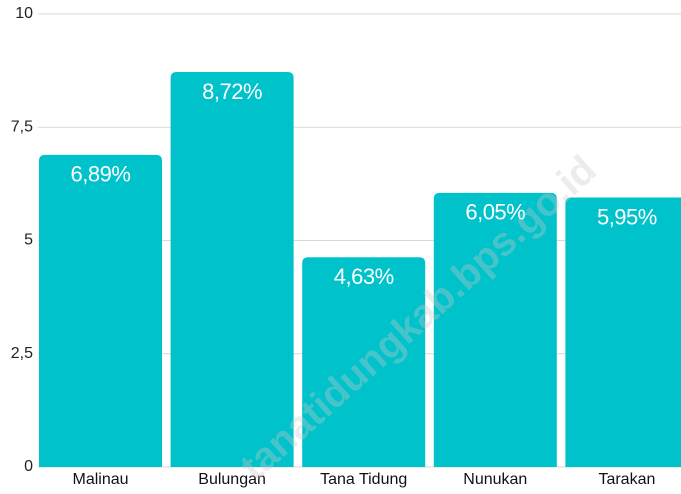 Image resolution: width=681 pixels, height=494 pixels. I want to click on value-label: 6,89%, so click(101, 174).